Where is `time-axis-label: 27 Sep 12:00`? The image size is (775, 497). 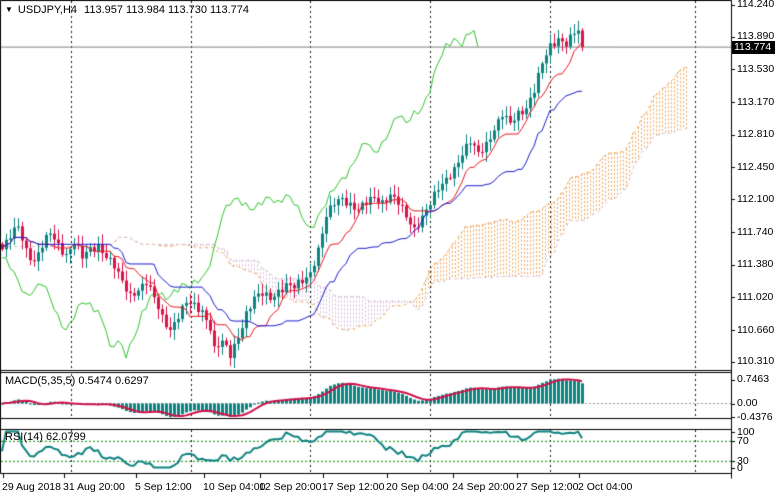
time-axis-label: 27 Sep 12:00 is located at coordinates (547, 487).